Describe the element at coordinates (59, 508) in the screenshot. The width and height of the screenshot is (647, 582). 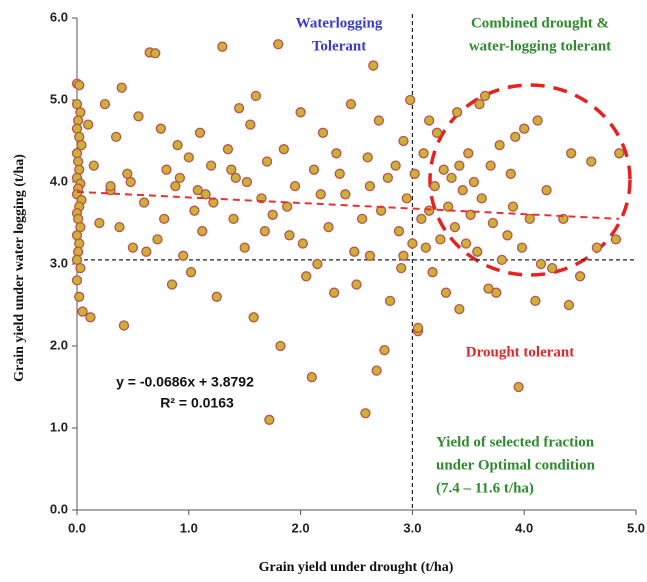
I see `y-tick-label: 0.0` at that location.